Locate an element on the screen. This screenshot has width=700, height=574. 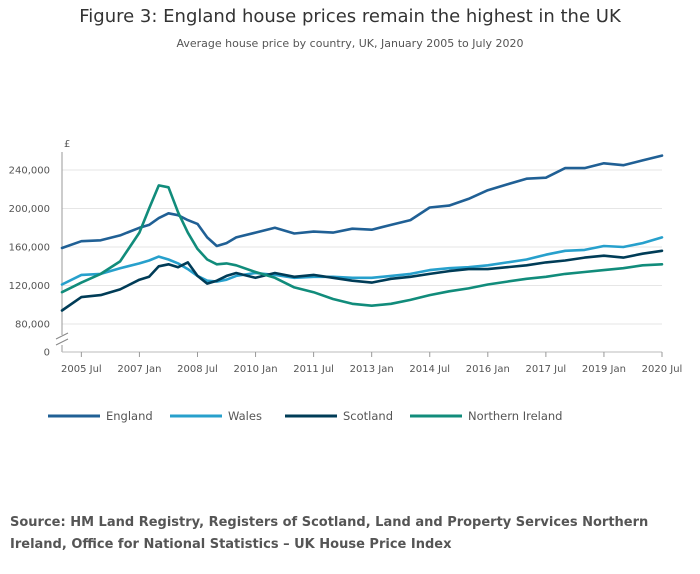
x-tick-label: 2005 Jul is located at coordinates (81, 369).